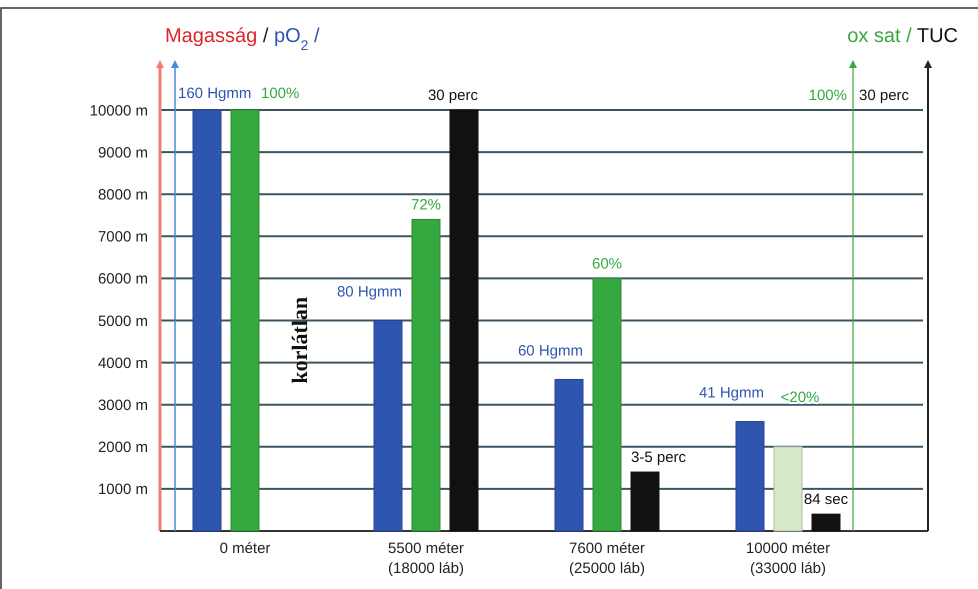 The width and height of the screenshot is (978, 589). I want to click on y-axis-title: Magasság / pO$_{2}$ /, so click(242, 39).